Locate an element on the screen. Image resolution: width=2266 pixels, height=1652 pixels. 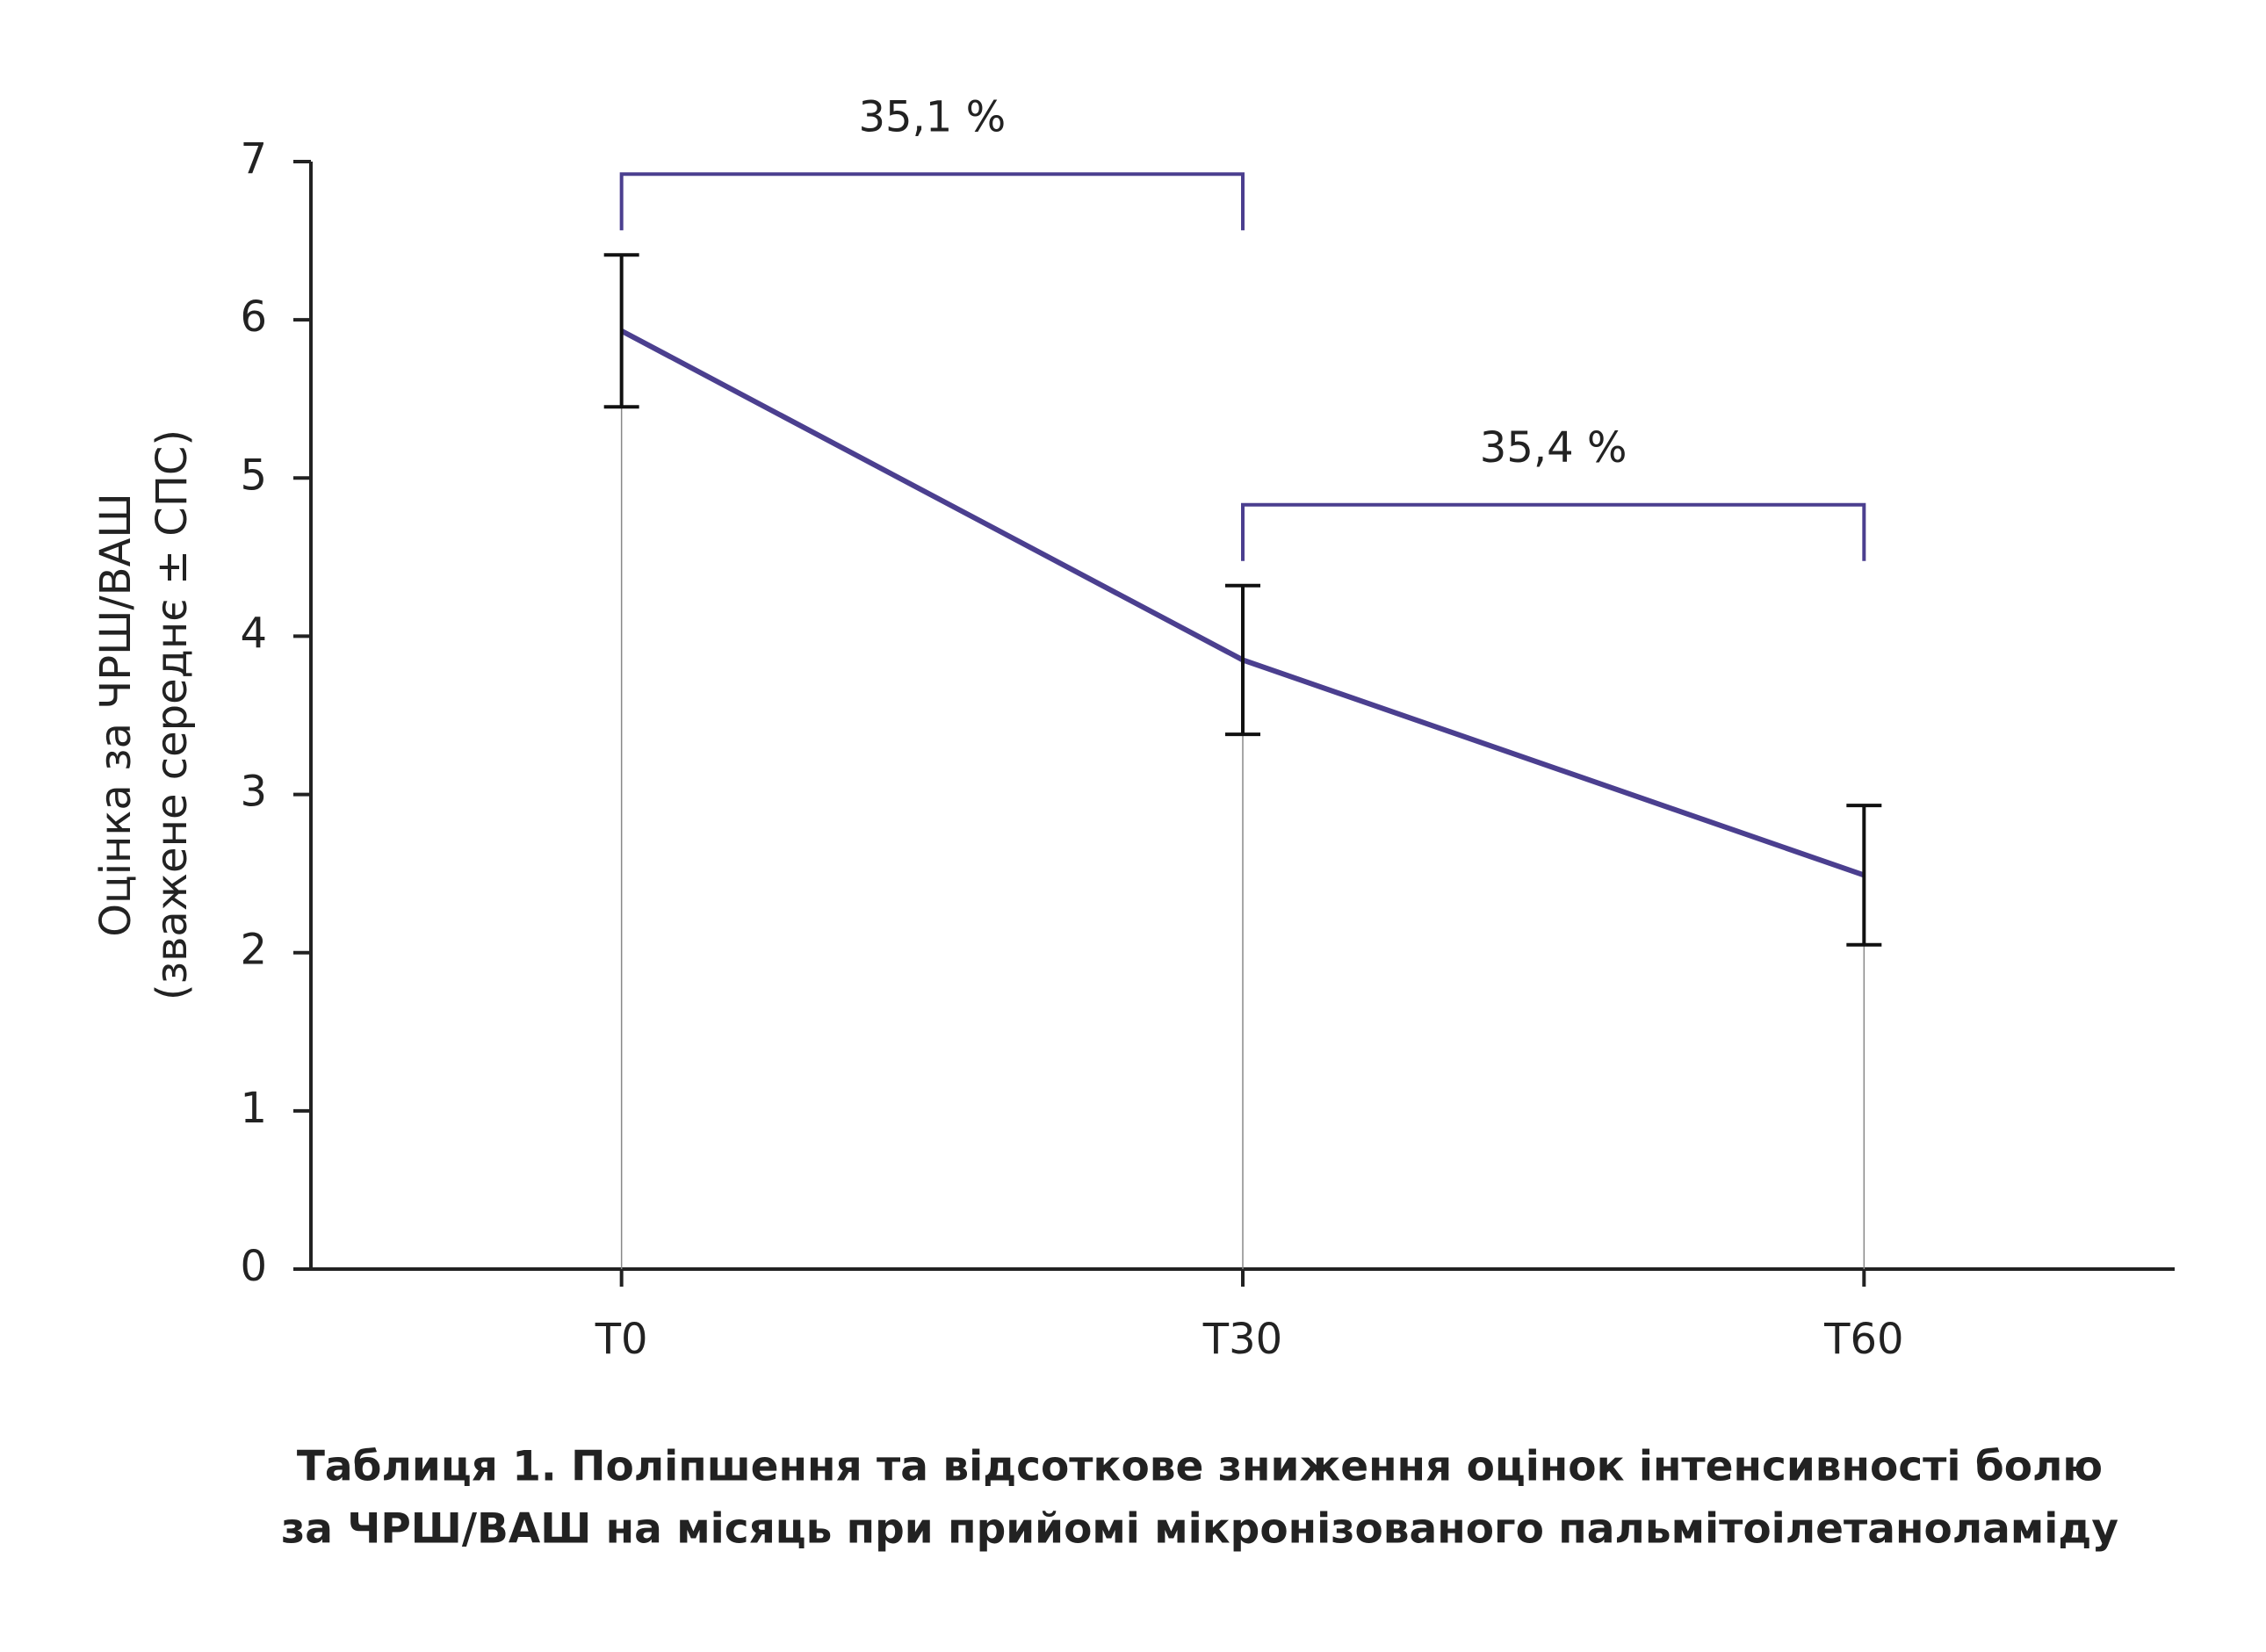
y-tick-label: 2 is located at coordinates (253, 950).